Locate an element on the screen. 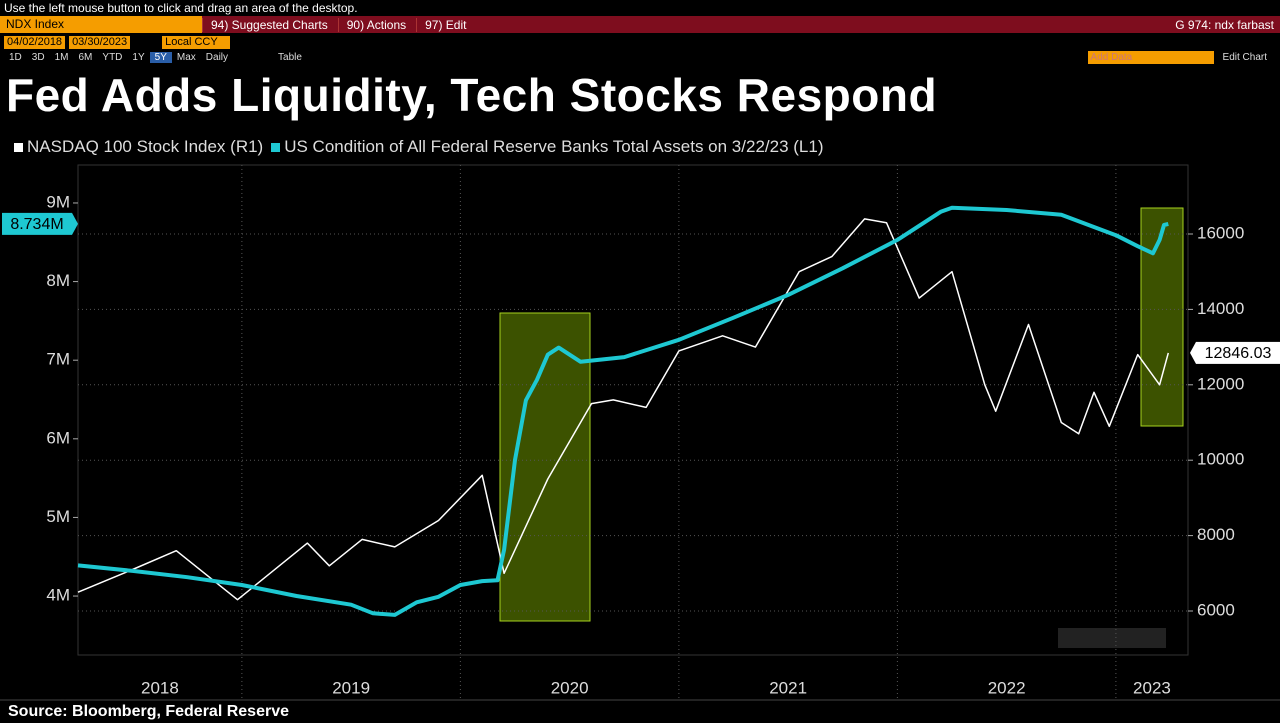  x-tick-label: 2023 is located at coordinates (1152, 687).